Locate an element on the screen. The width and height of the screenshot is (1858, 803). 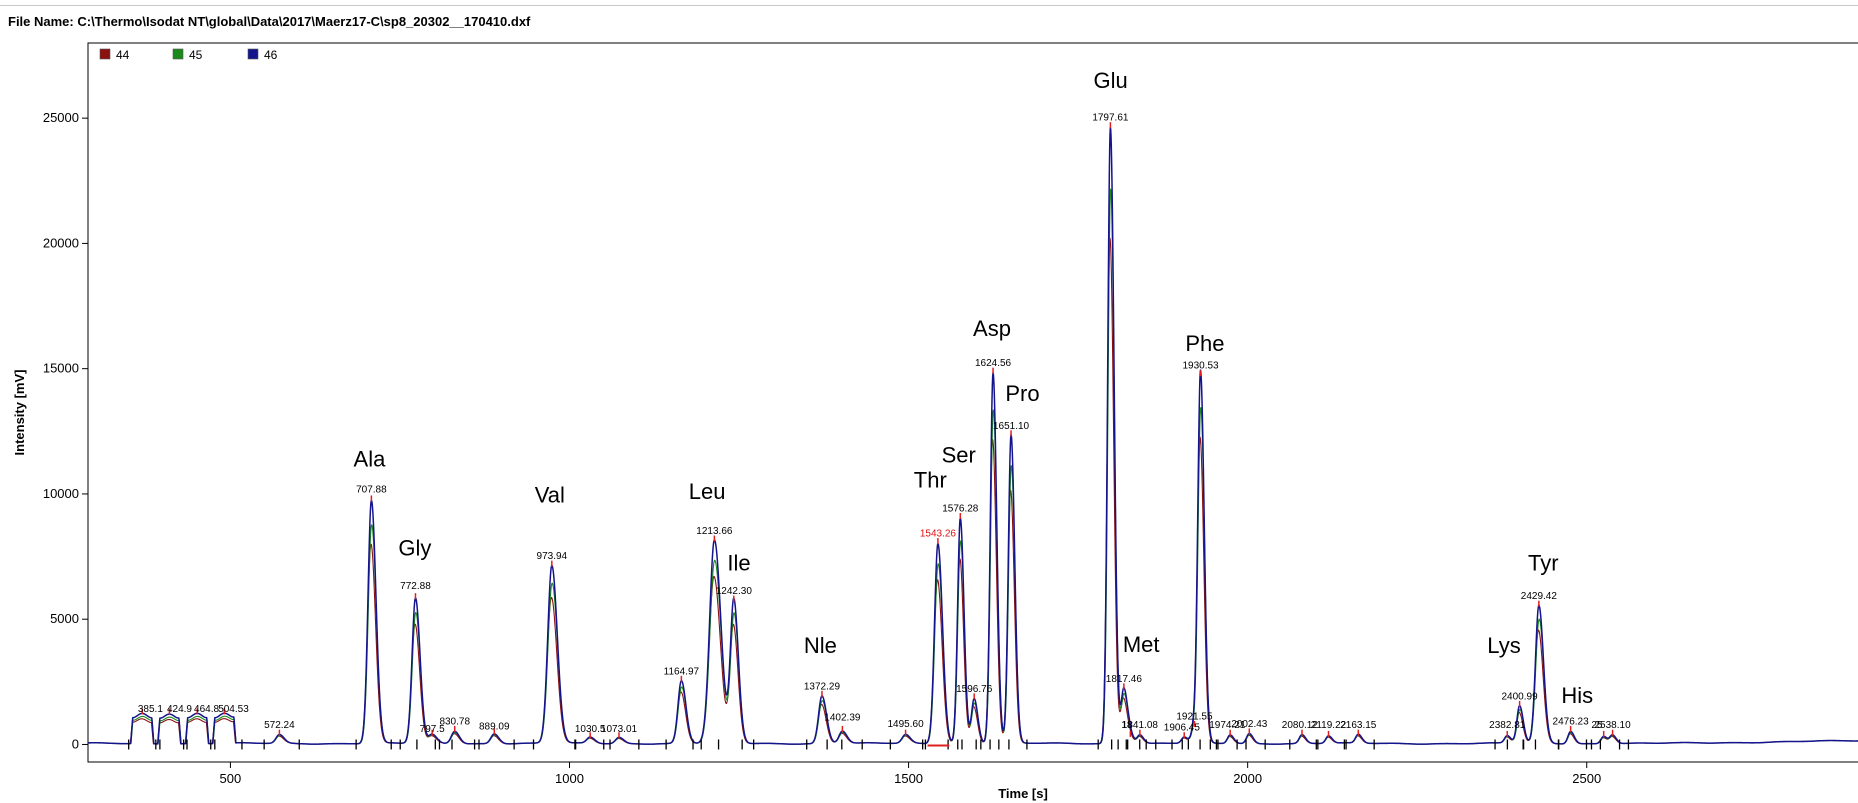
peak-rt-label: 385.1 is located at coordinates (150, 709).